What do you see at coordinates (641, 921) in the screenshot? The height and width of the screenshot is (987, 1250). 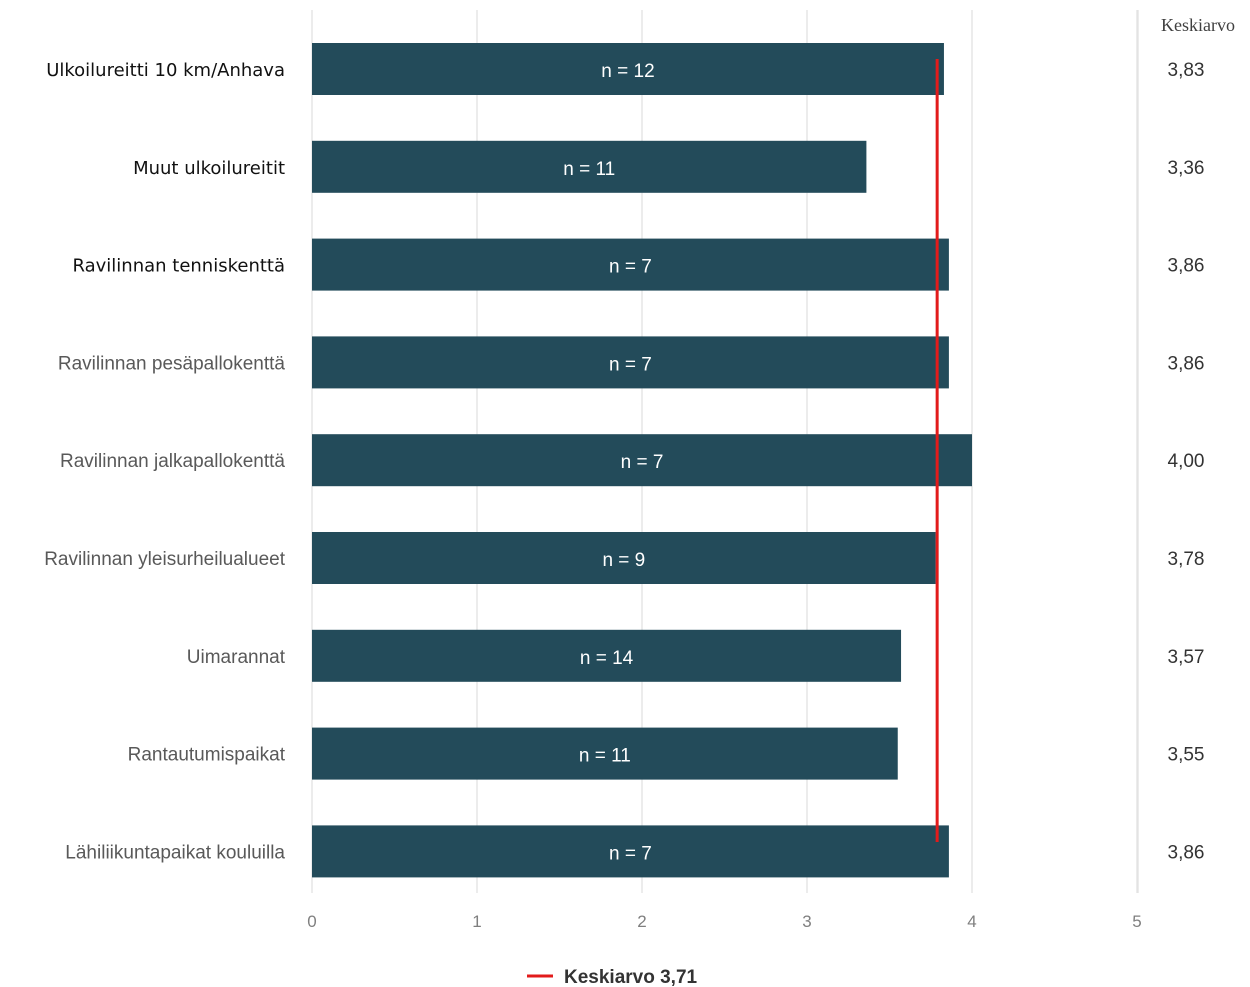 I see `x-tick-label: 2` at bounding box center [641, 921].